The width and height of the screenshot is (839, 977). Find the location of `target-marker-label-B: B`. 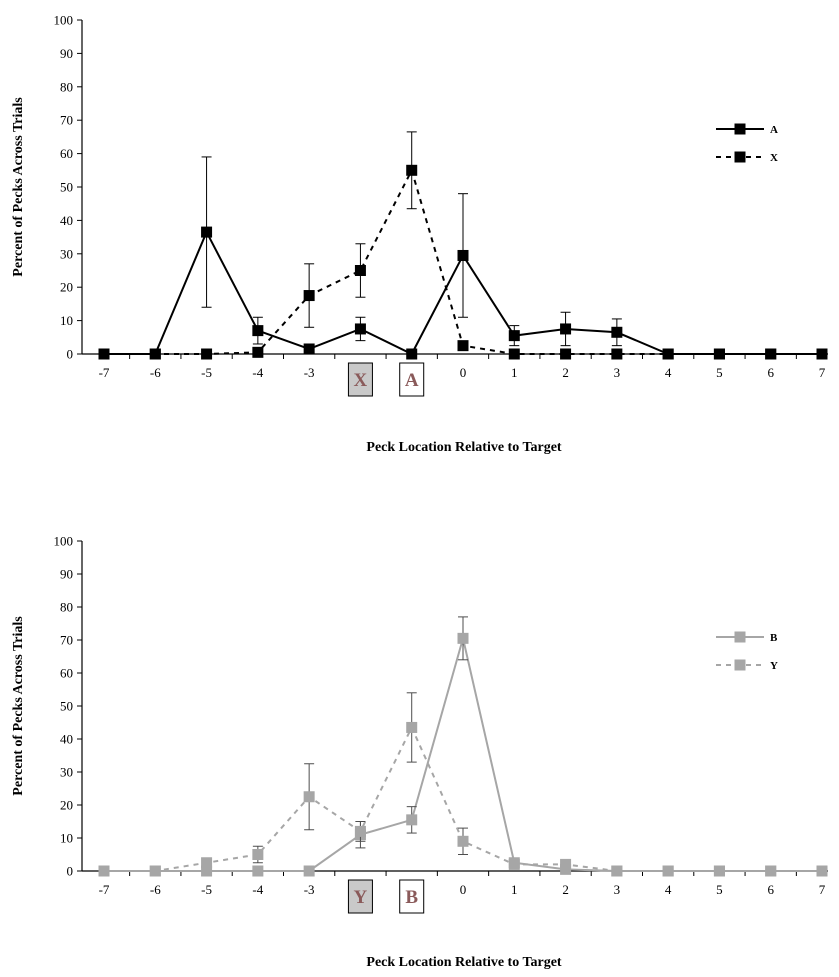

target-marker-label-B: B is located at coordinates (411, 897).